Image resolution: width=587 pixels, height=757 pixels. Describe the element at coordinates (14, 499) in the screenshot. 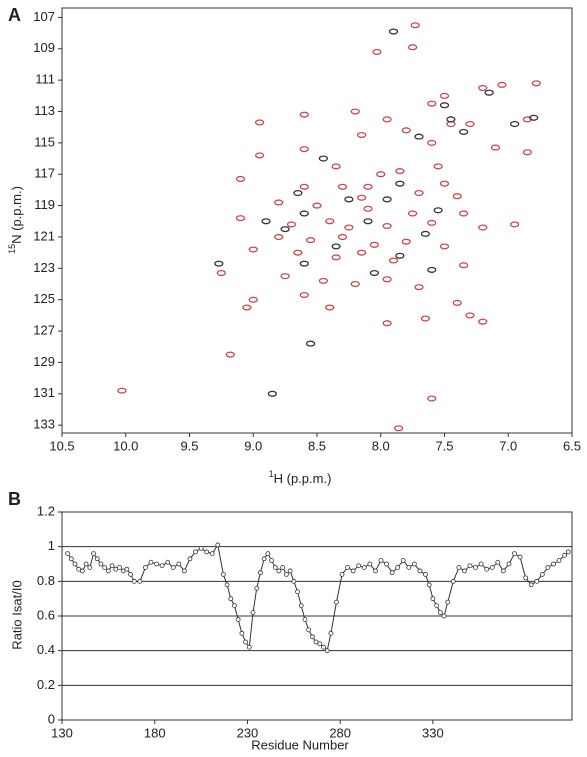

I see `panel-label: B` at that location.